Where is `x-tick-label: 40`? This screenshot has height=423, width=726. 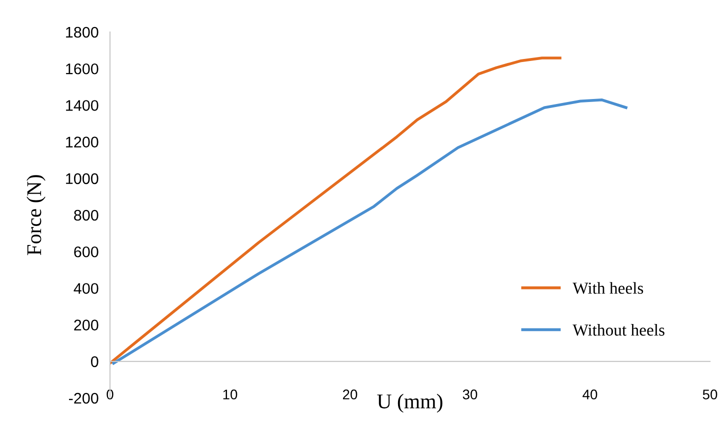
x-tick-label: 40 is located at coordinates (590, 395).